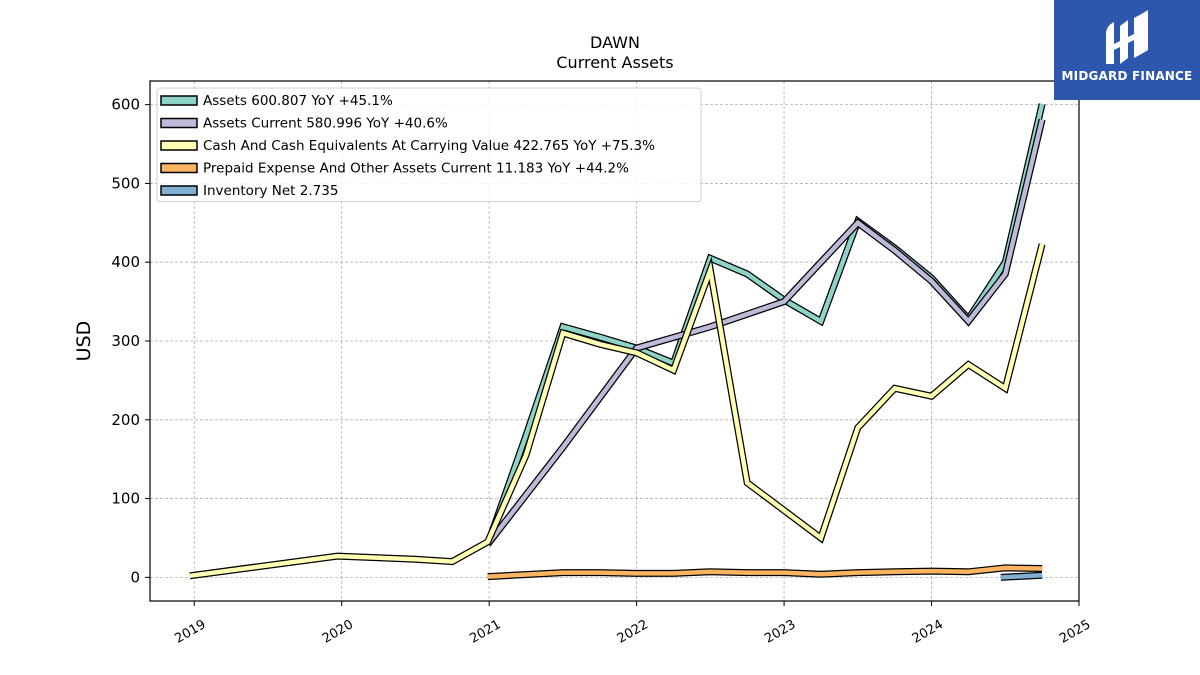 The width and height of the screenshot is (1200, 675). What do you see at coordinates (84, 341) in the screenshot?
I see `y-axis-label: USD` at bounding box center [84, 341].